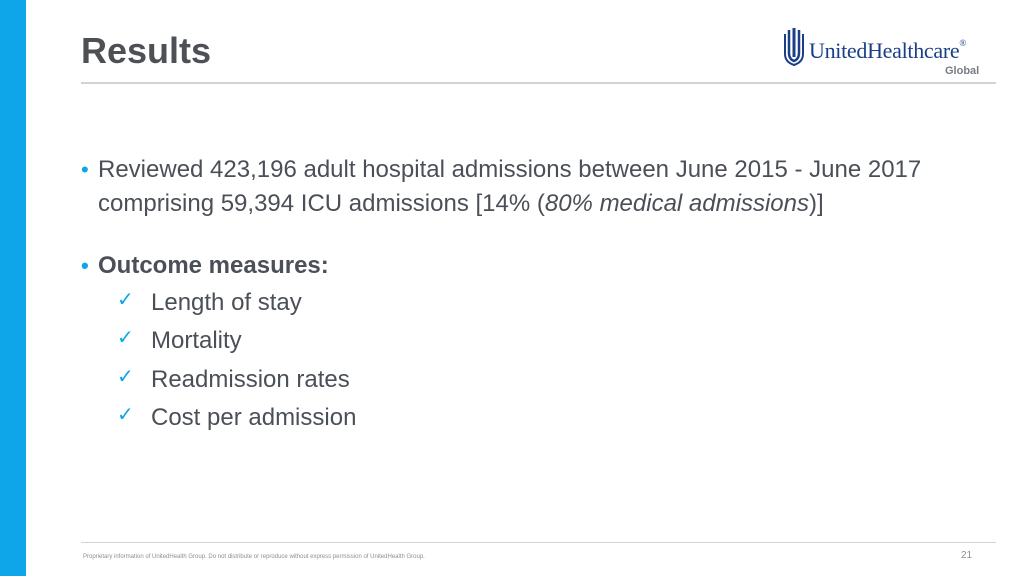 Image resolution: width=1024 pixels, height=576 pixels. Describe the element at coordinates (226, 302) in the screenshot. I see `checklist-item-label: Length of stay` at that location.